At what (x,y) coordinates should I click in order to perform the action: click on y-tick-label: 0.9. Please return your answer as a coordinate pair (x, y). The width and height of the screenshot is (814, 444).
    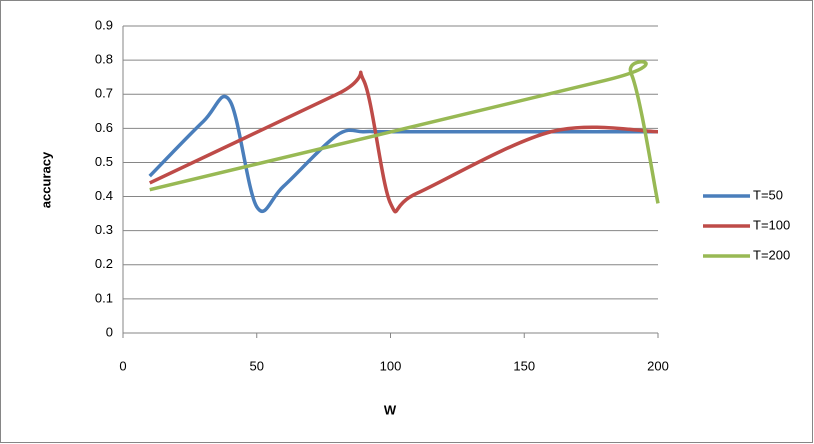
    Looking at the image, I should click on (104, 24).